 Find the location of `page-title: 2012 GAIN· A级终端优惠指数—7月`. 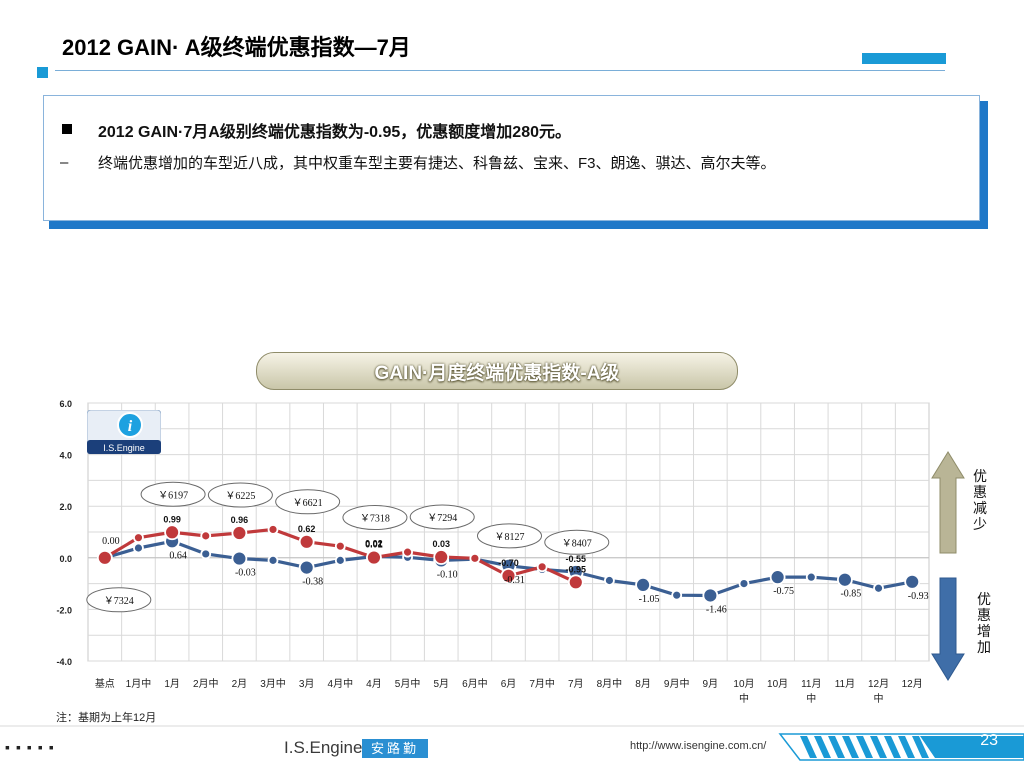

page-title: 2012 GAIN· A级终端优惠指数—7月 is located at coordinates (236, 47).